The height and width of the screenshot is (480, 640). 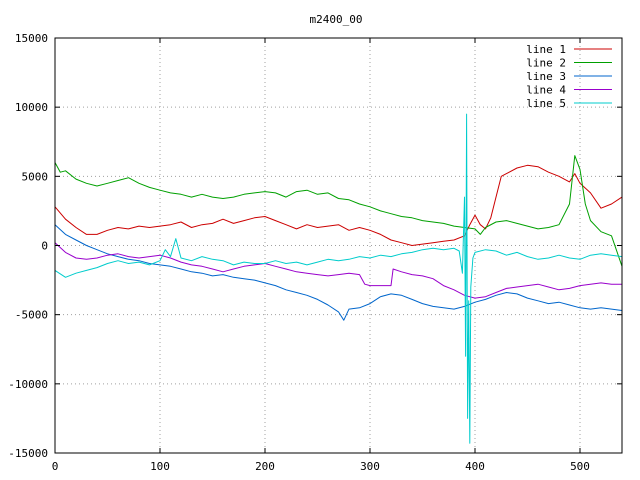 What do you see at coordinates (546, 49) in the screenshot?
I see `legend-label-1: line 1` at bounding box center [546, 49].